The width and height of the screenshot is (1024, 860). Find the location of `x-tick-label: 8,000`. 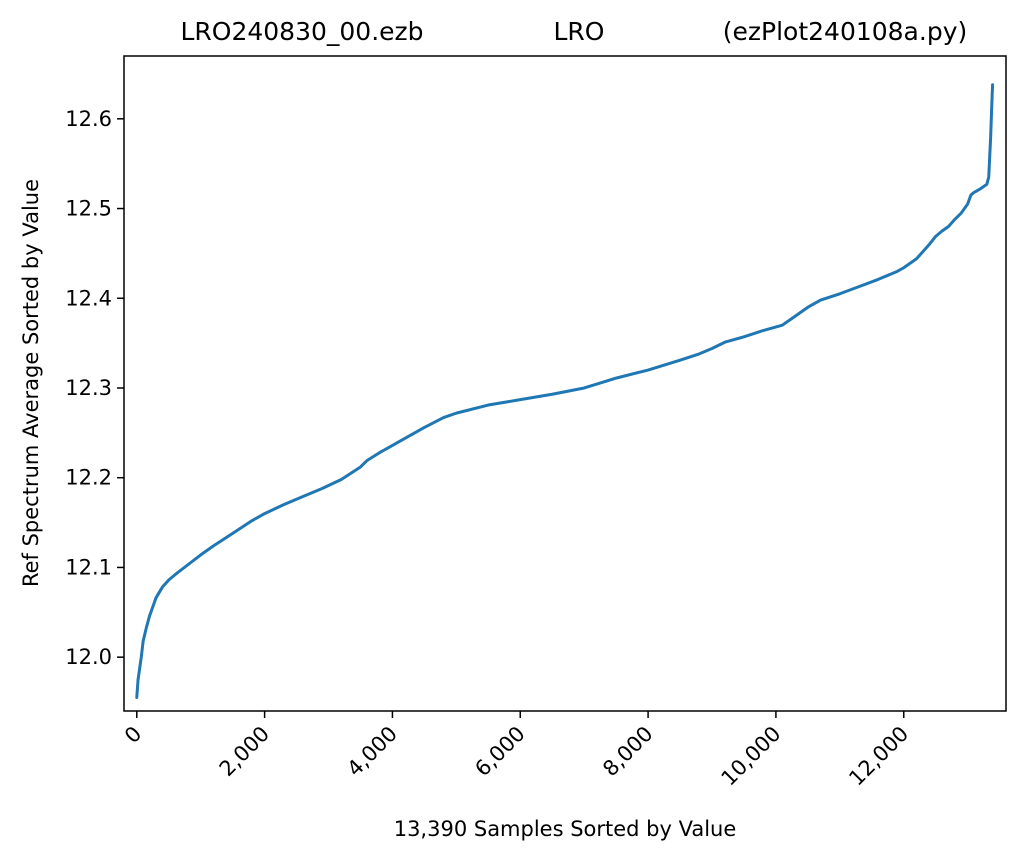

x-tick-label: 8,000 is located at coordinates (627, 751).